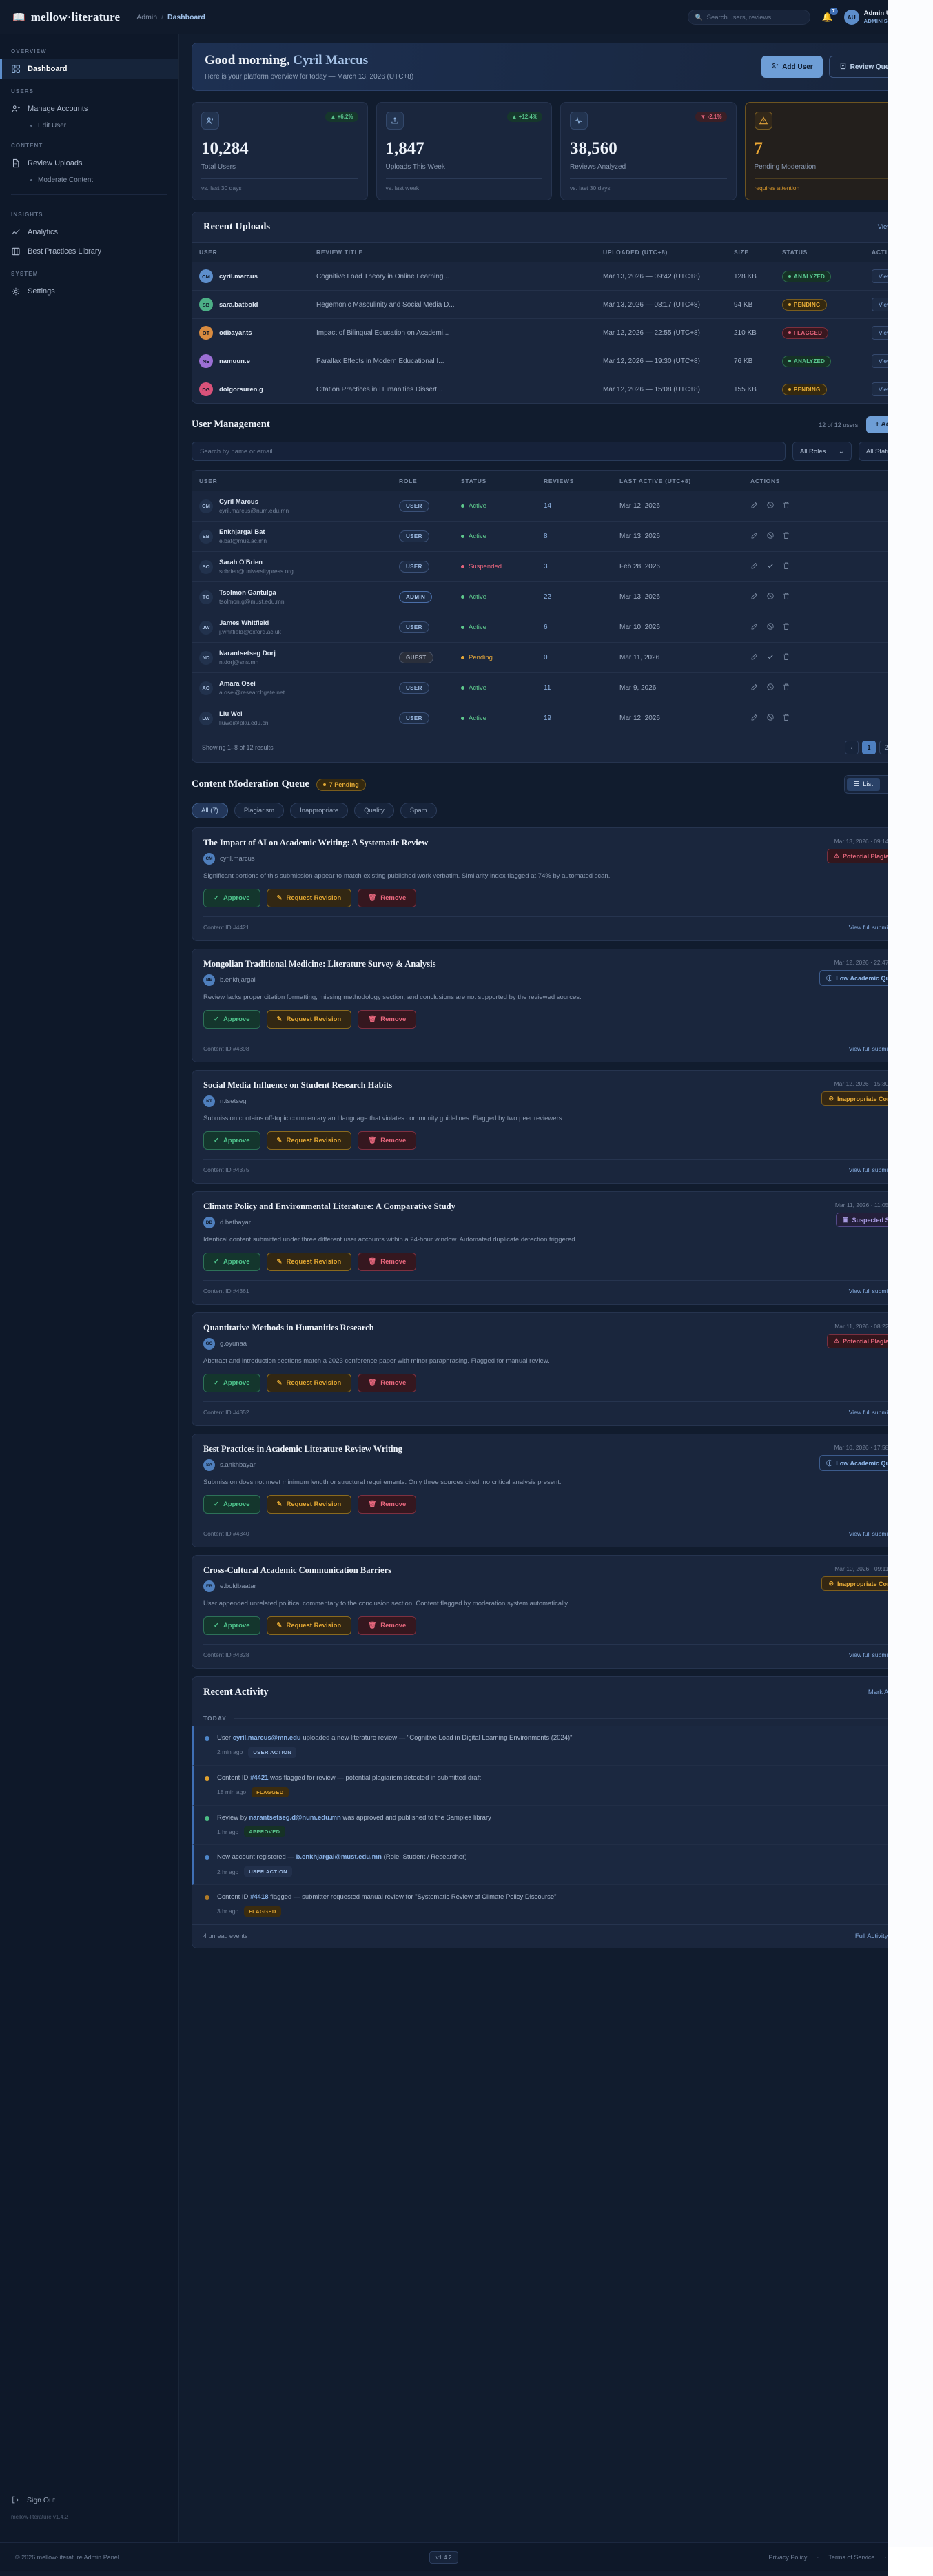 The width and height of the screenshot is (933, 2576). Describe the element at coordinates (259, 1897) in the screenshot. I see `activity-link: #4418` at that location.